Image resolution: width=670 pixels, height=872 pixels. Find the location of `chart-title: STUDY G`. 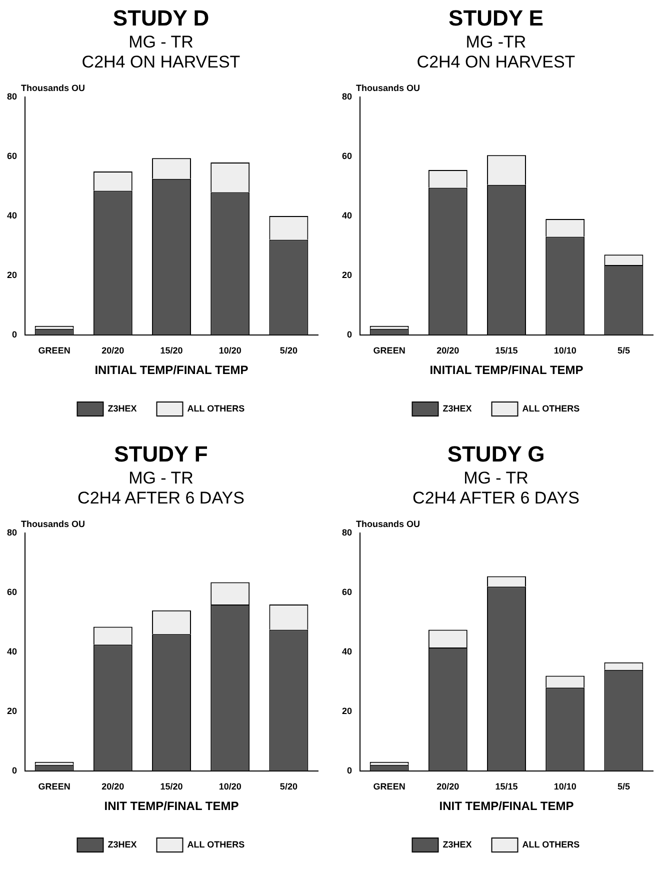

chart-title: STUDY G is located at coordinates (496, 453).